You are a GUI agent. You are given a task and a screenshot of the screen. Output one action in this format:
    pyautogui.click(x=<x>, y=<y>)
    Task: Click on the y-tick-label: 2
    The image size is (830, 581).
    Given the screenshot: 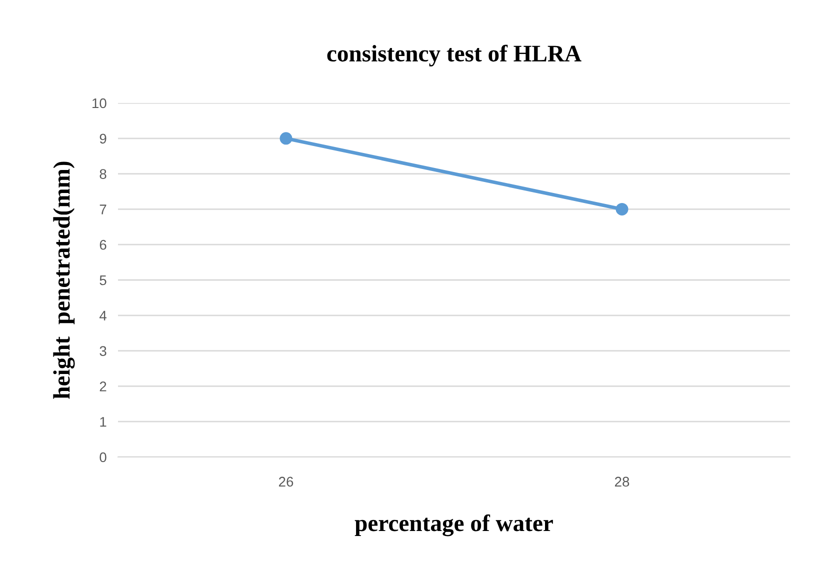 What is the action you would take?
    pyautogui.click(x=103, y=387)
    